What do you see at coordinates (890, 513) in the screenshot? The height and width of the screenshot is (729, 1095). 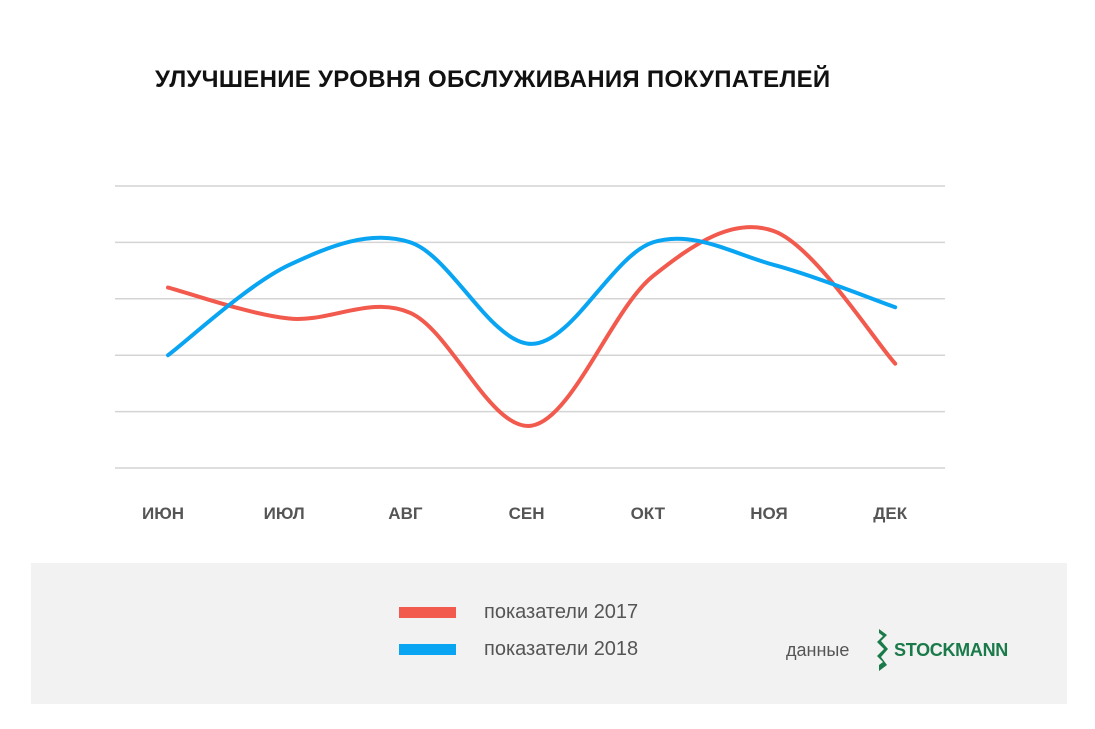 I see `x-tick-label: ДЕК` at bounding box center [890, 513].